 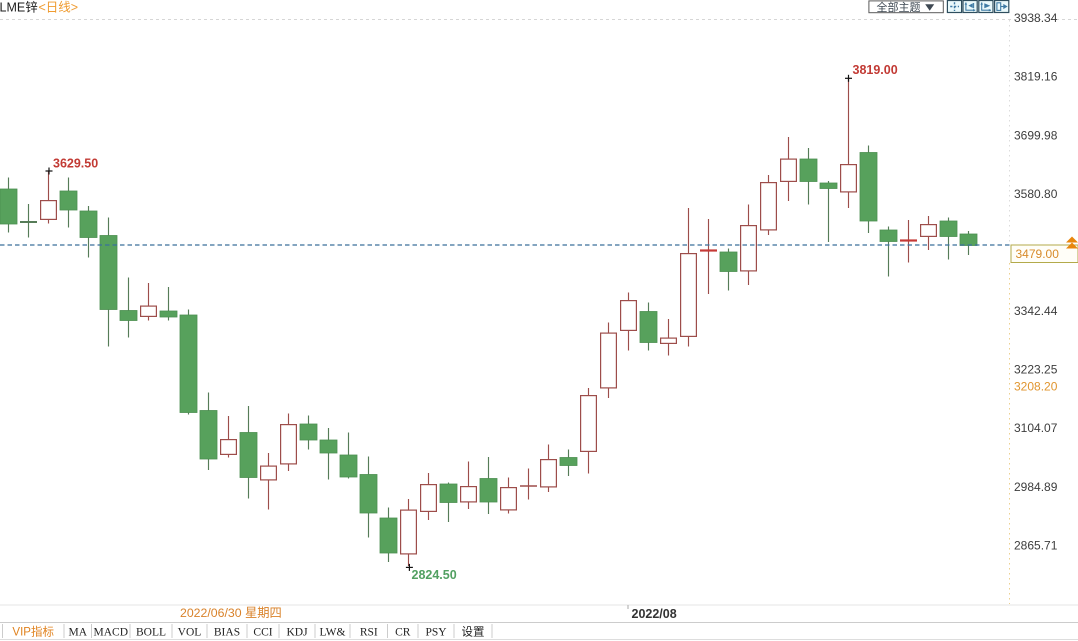 What do you see at coordinates (1036, 545) in the screenshot?
I see `svg-text: 2865.71` at bounding box center [1036, 545].